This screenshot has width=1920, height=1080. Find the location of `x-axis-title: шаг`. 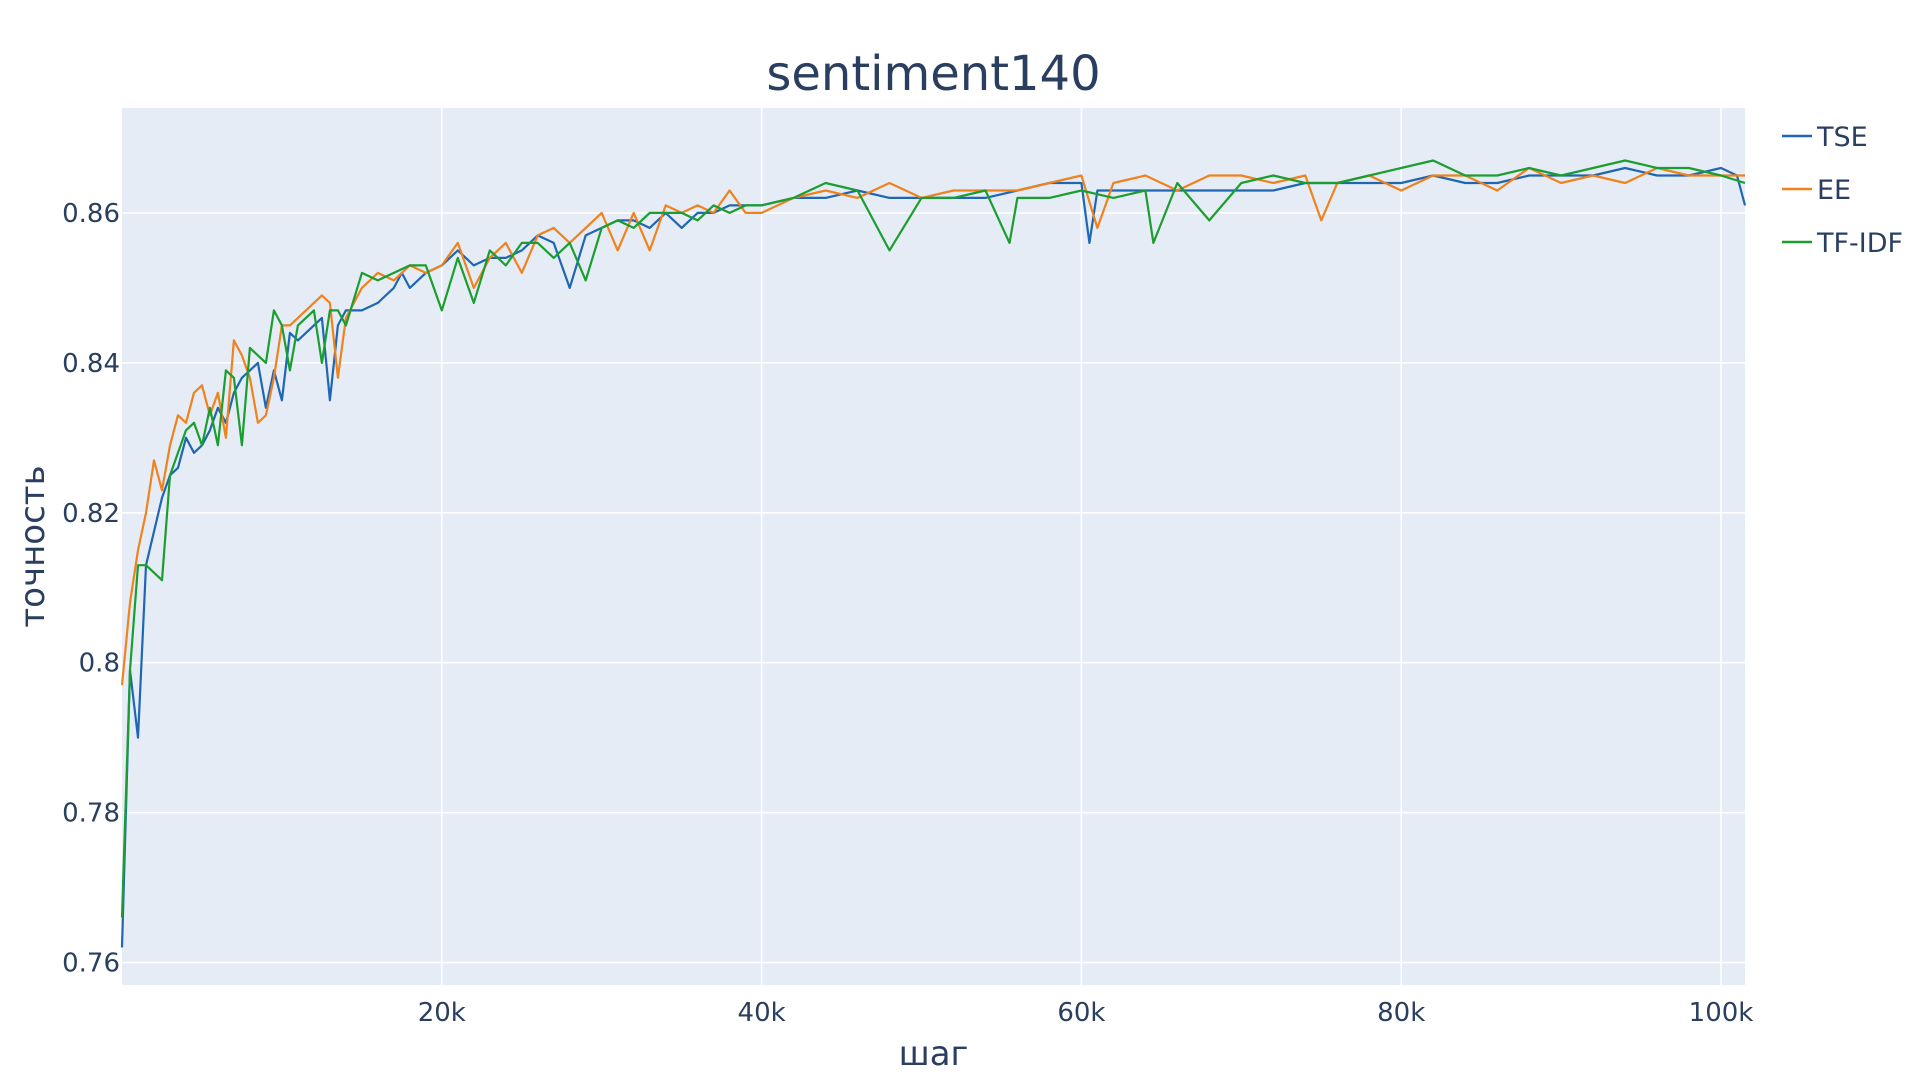

x-axis-title: шаг is located at coordinates (934, 1054).